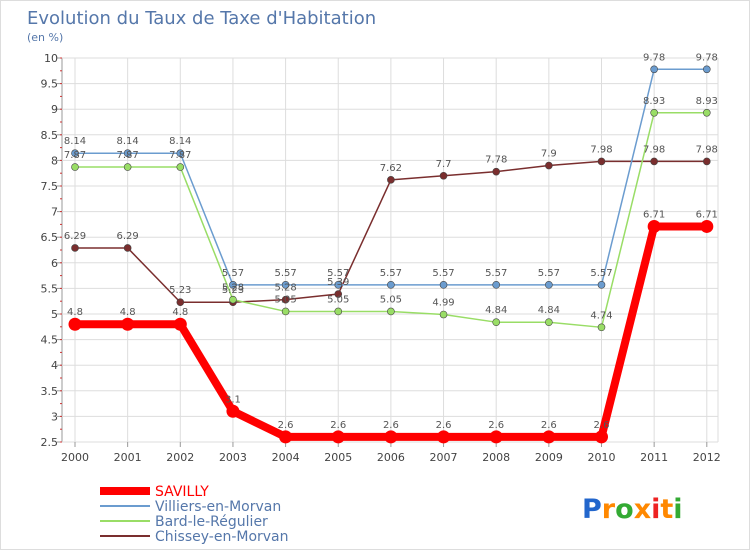 This screenshot has width=750, height=550. What do you see at coordinates (54, 416) in the screenshot?
I see `y-tick-label: 3` at bounding box center [54, 416].